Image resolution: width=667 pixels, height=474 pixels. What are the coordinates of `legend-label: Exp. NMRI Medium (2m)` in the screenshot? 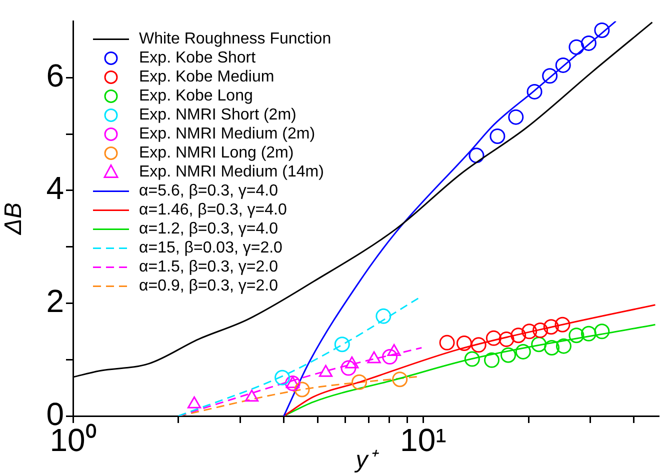 It's located at (227, 134).